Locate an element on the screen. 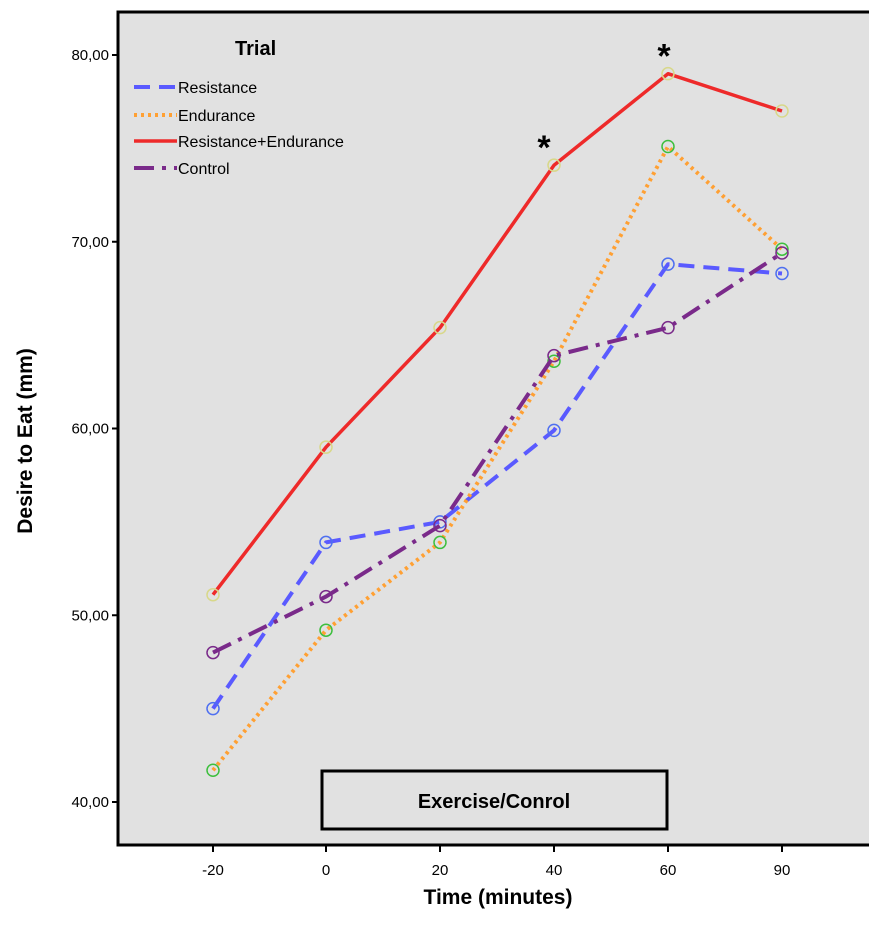 The image size is (869, 929). annotation-layer: ** is located at coordinates (604, 103).